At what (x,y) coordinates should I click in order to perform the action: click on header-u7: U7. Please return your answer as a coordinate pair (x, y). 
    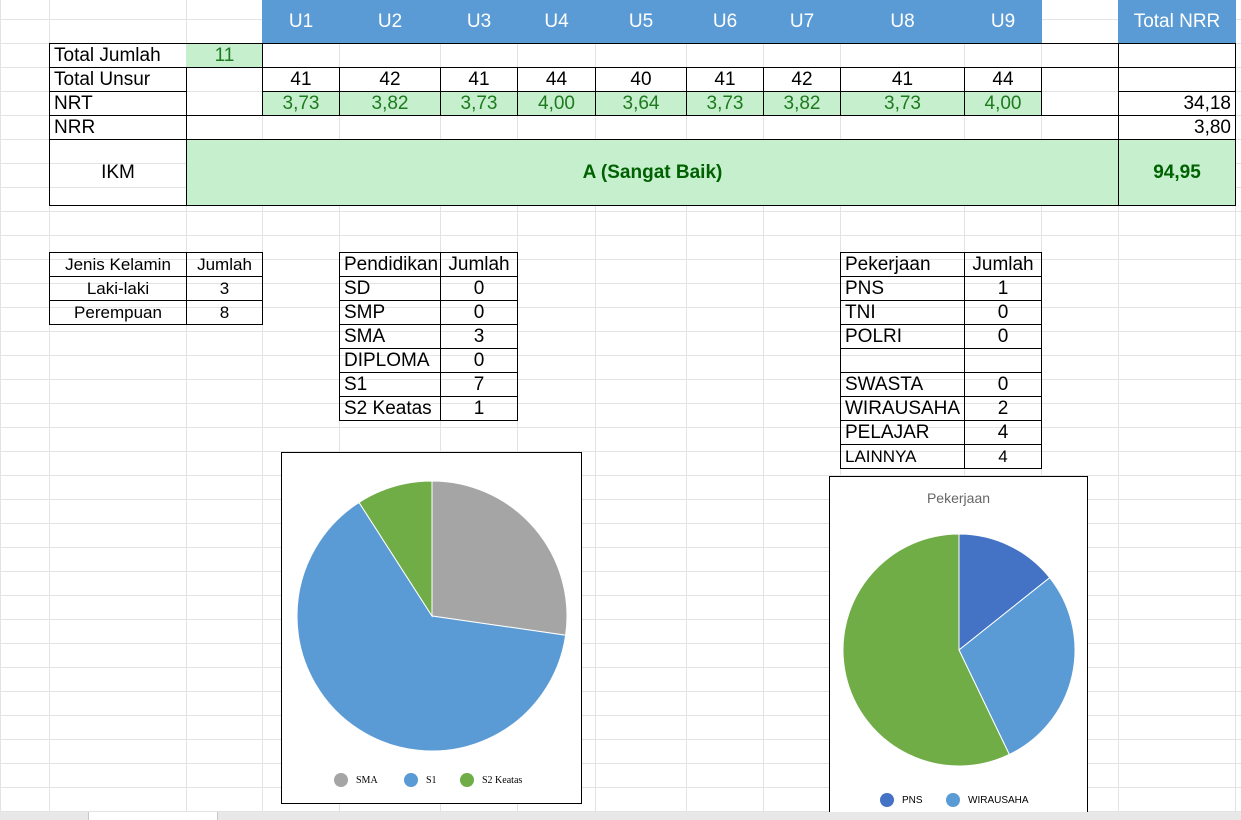
    Looking at the image, I should click on (802, 21).